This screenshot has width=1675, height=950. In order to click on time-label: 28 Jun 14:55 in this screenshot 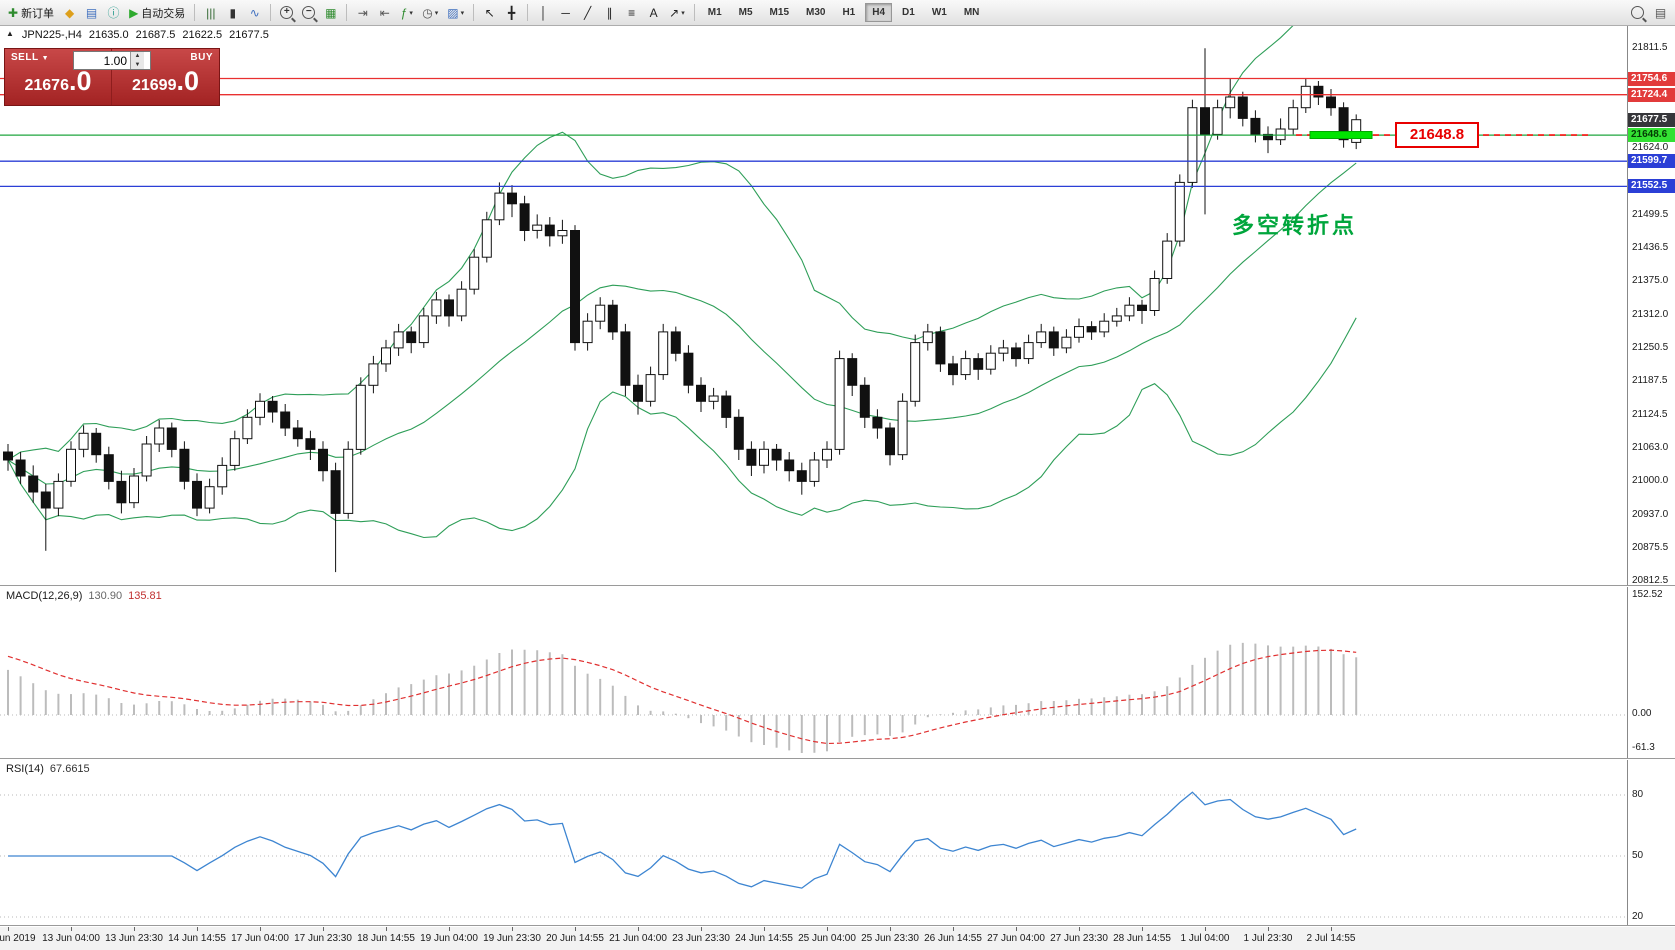, I will do `click(1142, 938)`.